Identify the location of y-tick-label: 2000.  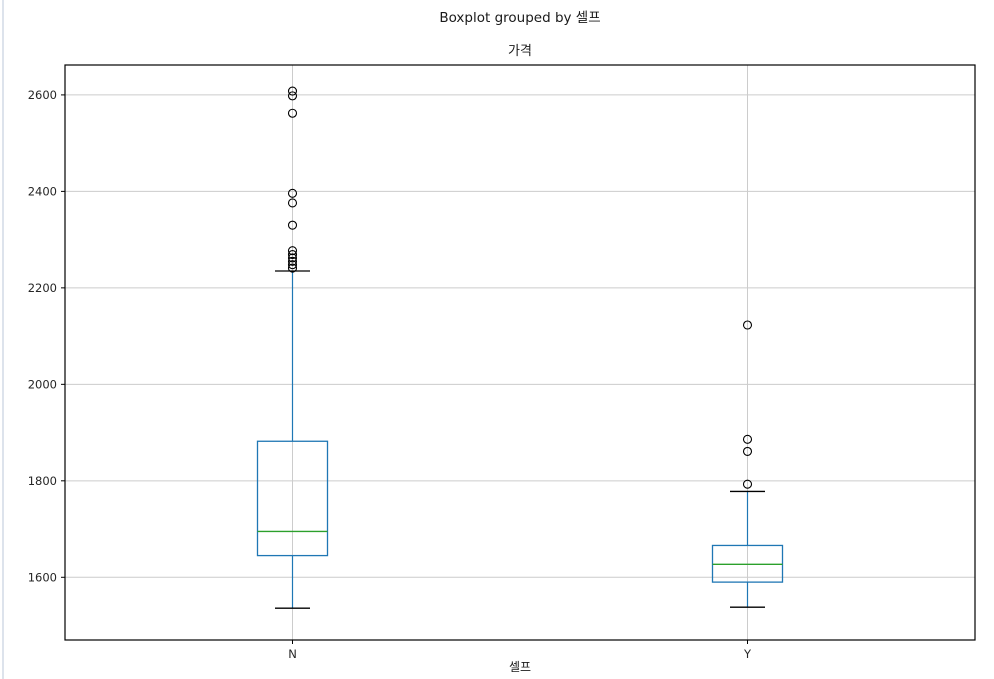
(42, 384).